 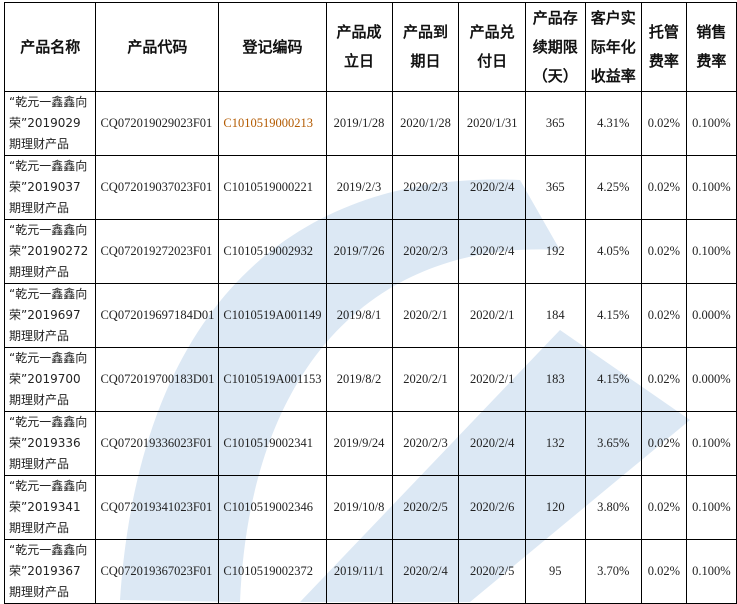 I want to click on header-sales-fee: 销售费率, so click(x=711, y=47).